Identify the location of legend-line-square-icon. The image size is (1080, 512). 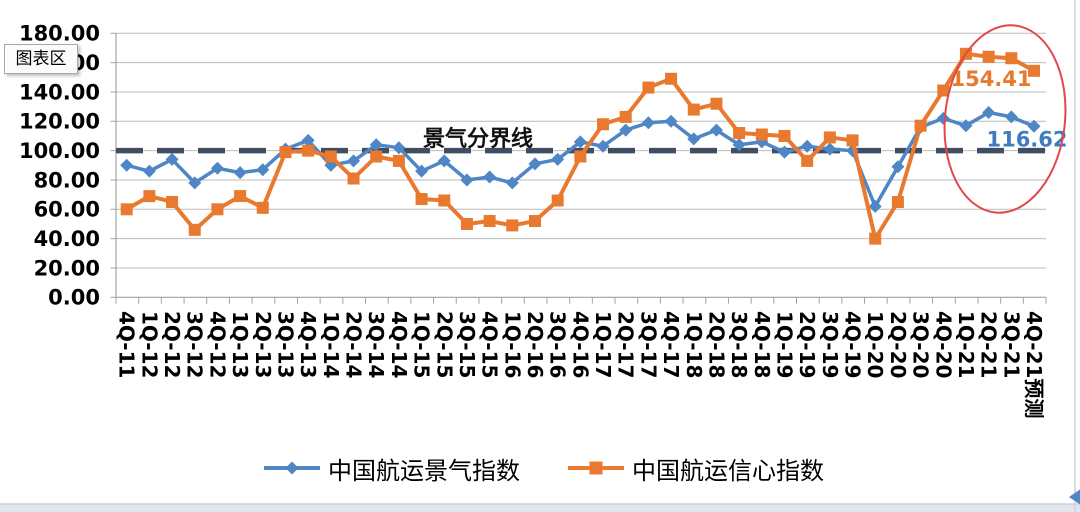
(596, 468).